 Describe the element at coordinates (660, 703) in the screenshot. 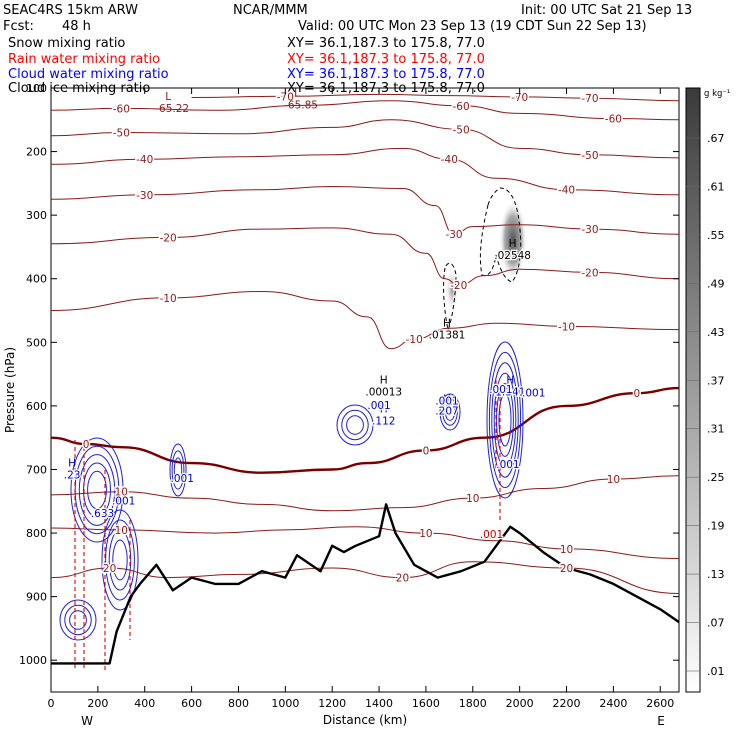

I see `x-tick-label: 2600` at that location.